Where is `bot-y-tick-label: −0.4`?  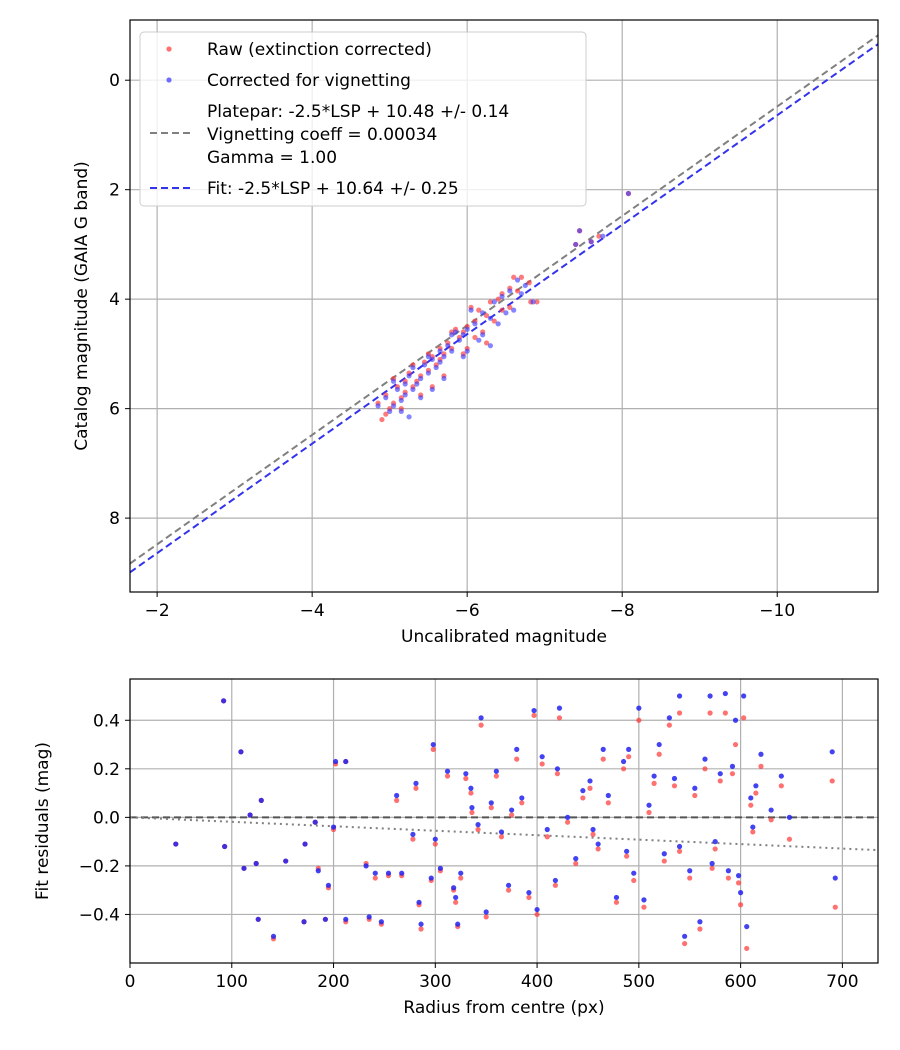
bot-y-tick-label: −0.4 is located at coordinates (99, 915).